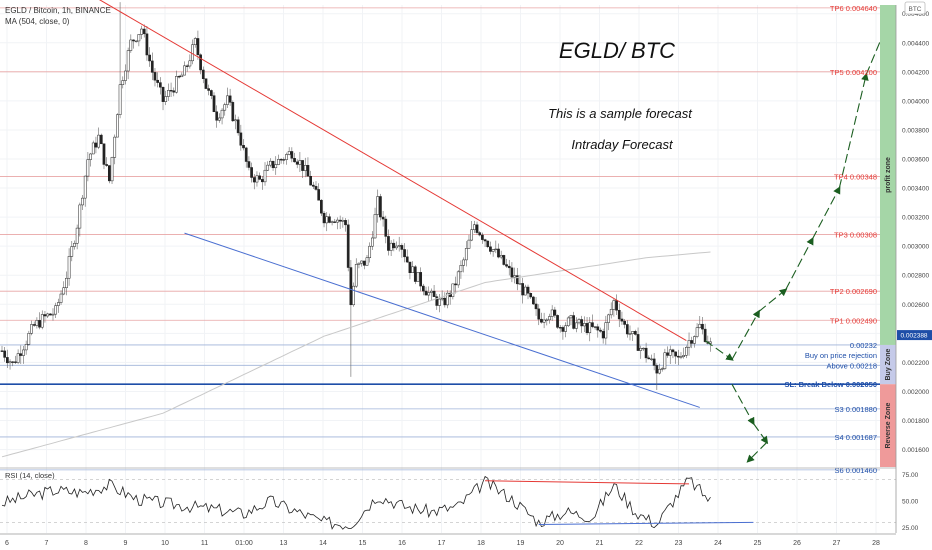  What do you see at coordinates (521, 543) in the screenshot?
I see `time-tick-label: 19` at bounding box center [521, 543].